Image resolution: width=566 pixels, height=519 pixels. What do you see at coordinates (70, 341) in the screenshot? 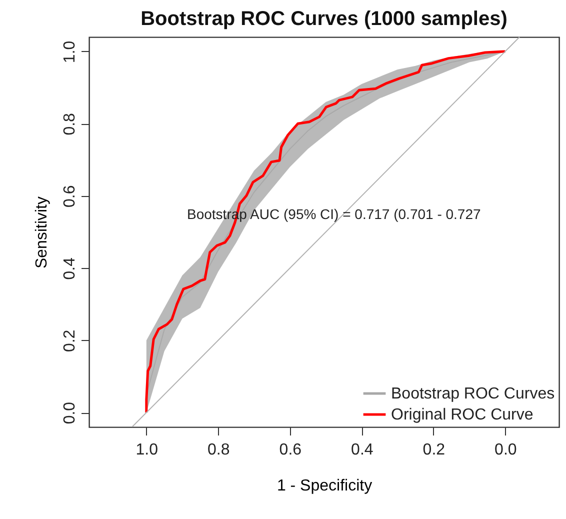
I see `y-tick-label: 0.2` at bounding box center [70, 341].